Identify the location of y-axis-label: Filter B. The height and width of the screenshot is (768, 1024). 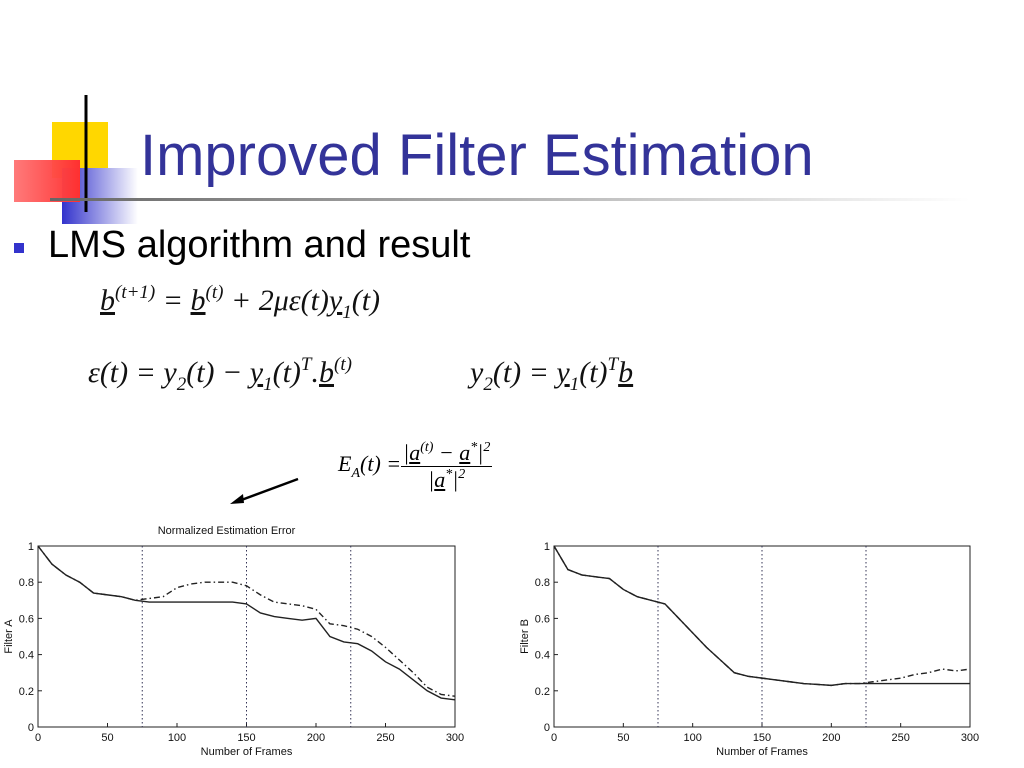
(525, 636).